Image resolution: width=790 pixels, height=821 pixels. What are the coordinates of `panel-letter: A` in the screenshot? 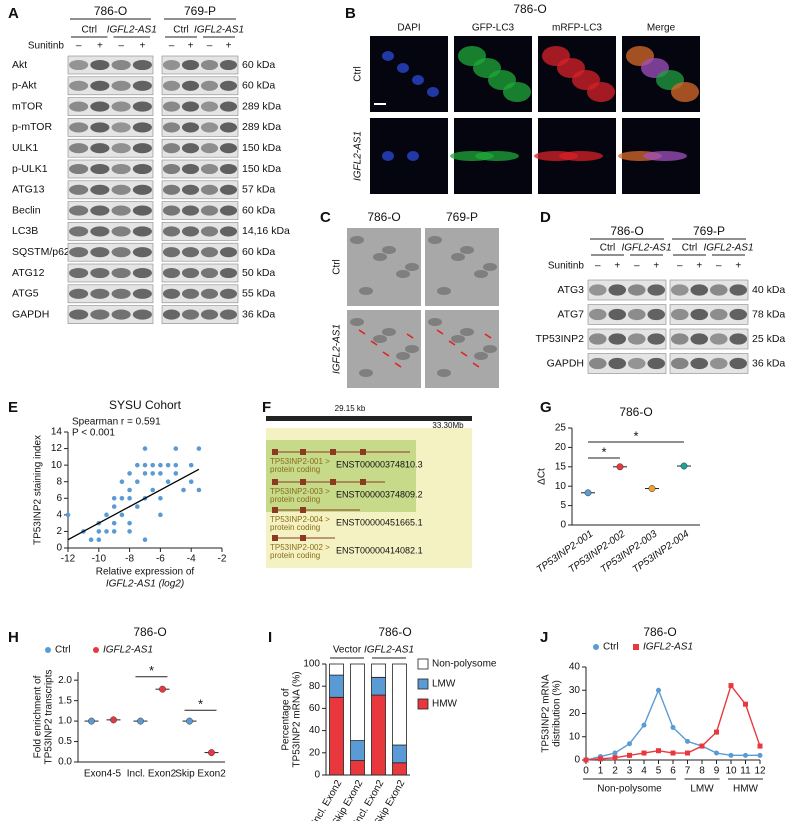 It's located at (13, 13).